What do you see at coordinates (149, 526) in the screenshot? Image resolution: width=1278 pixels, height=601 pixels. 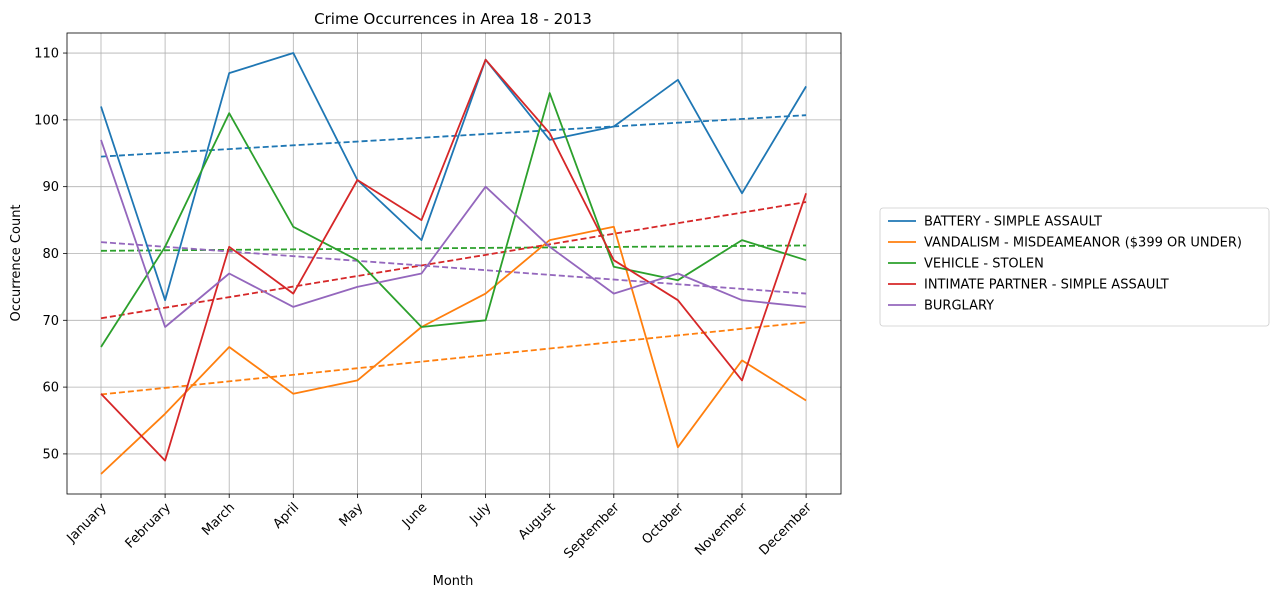 I see `x-tick-label: February` at bounding box center [149, 526].